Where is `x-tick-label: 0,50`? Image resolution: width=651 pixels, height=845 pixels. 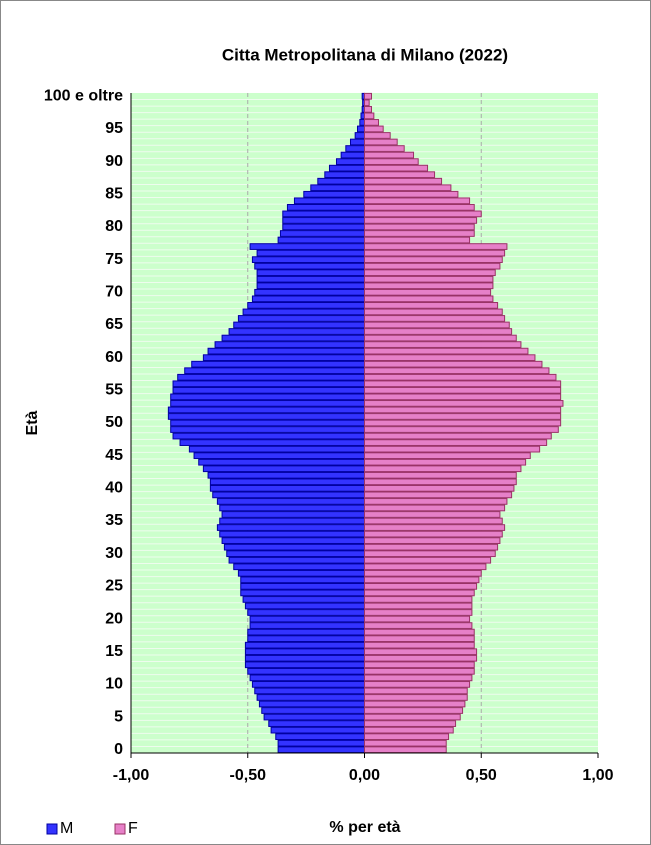 x-tick-label: 0,50 is located at coordinates (481, 775).